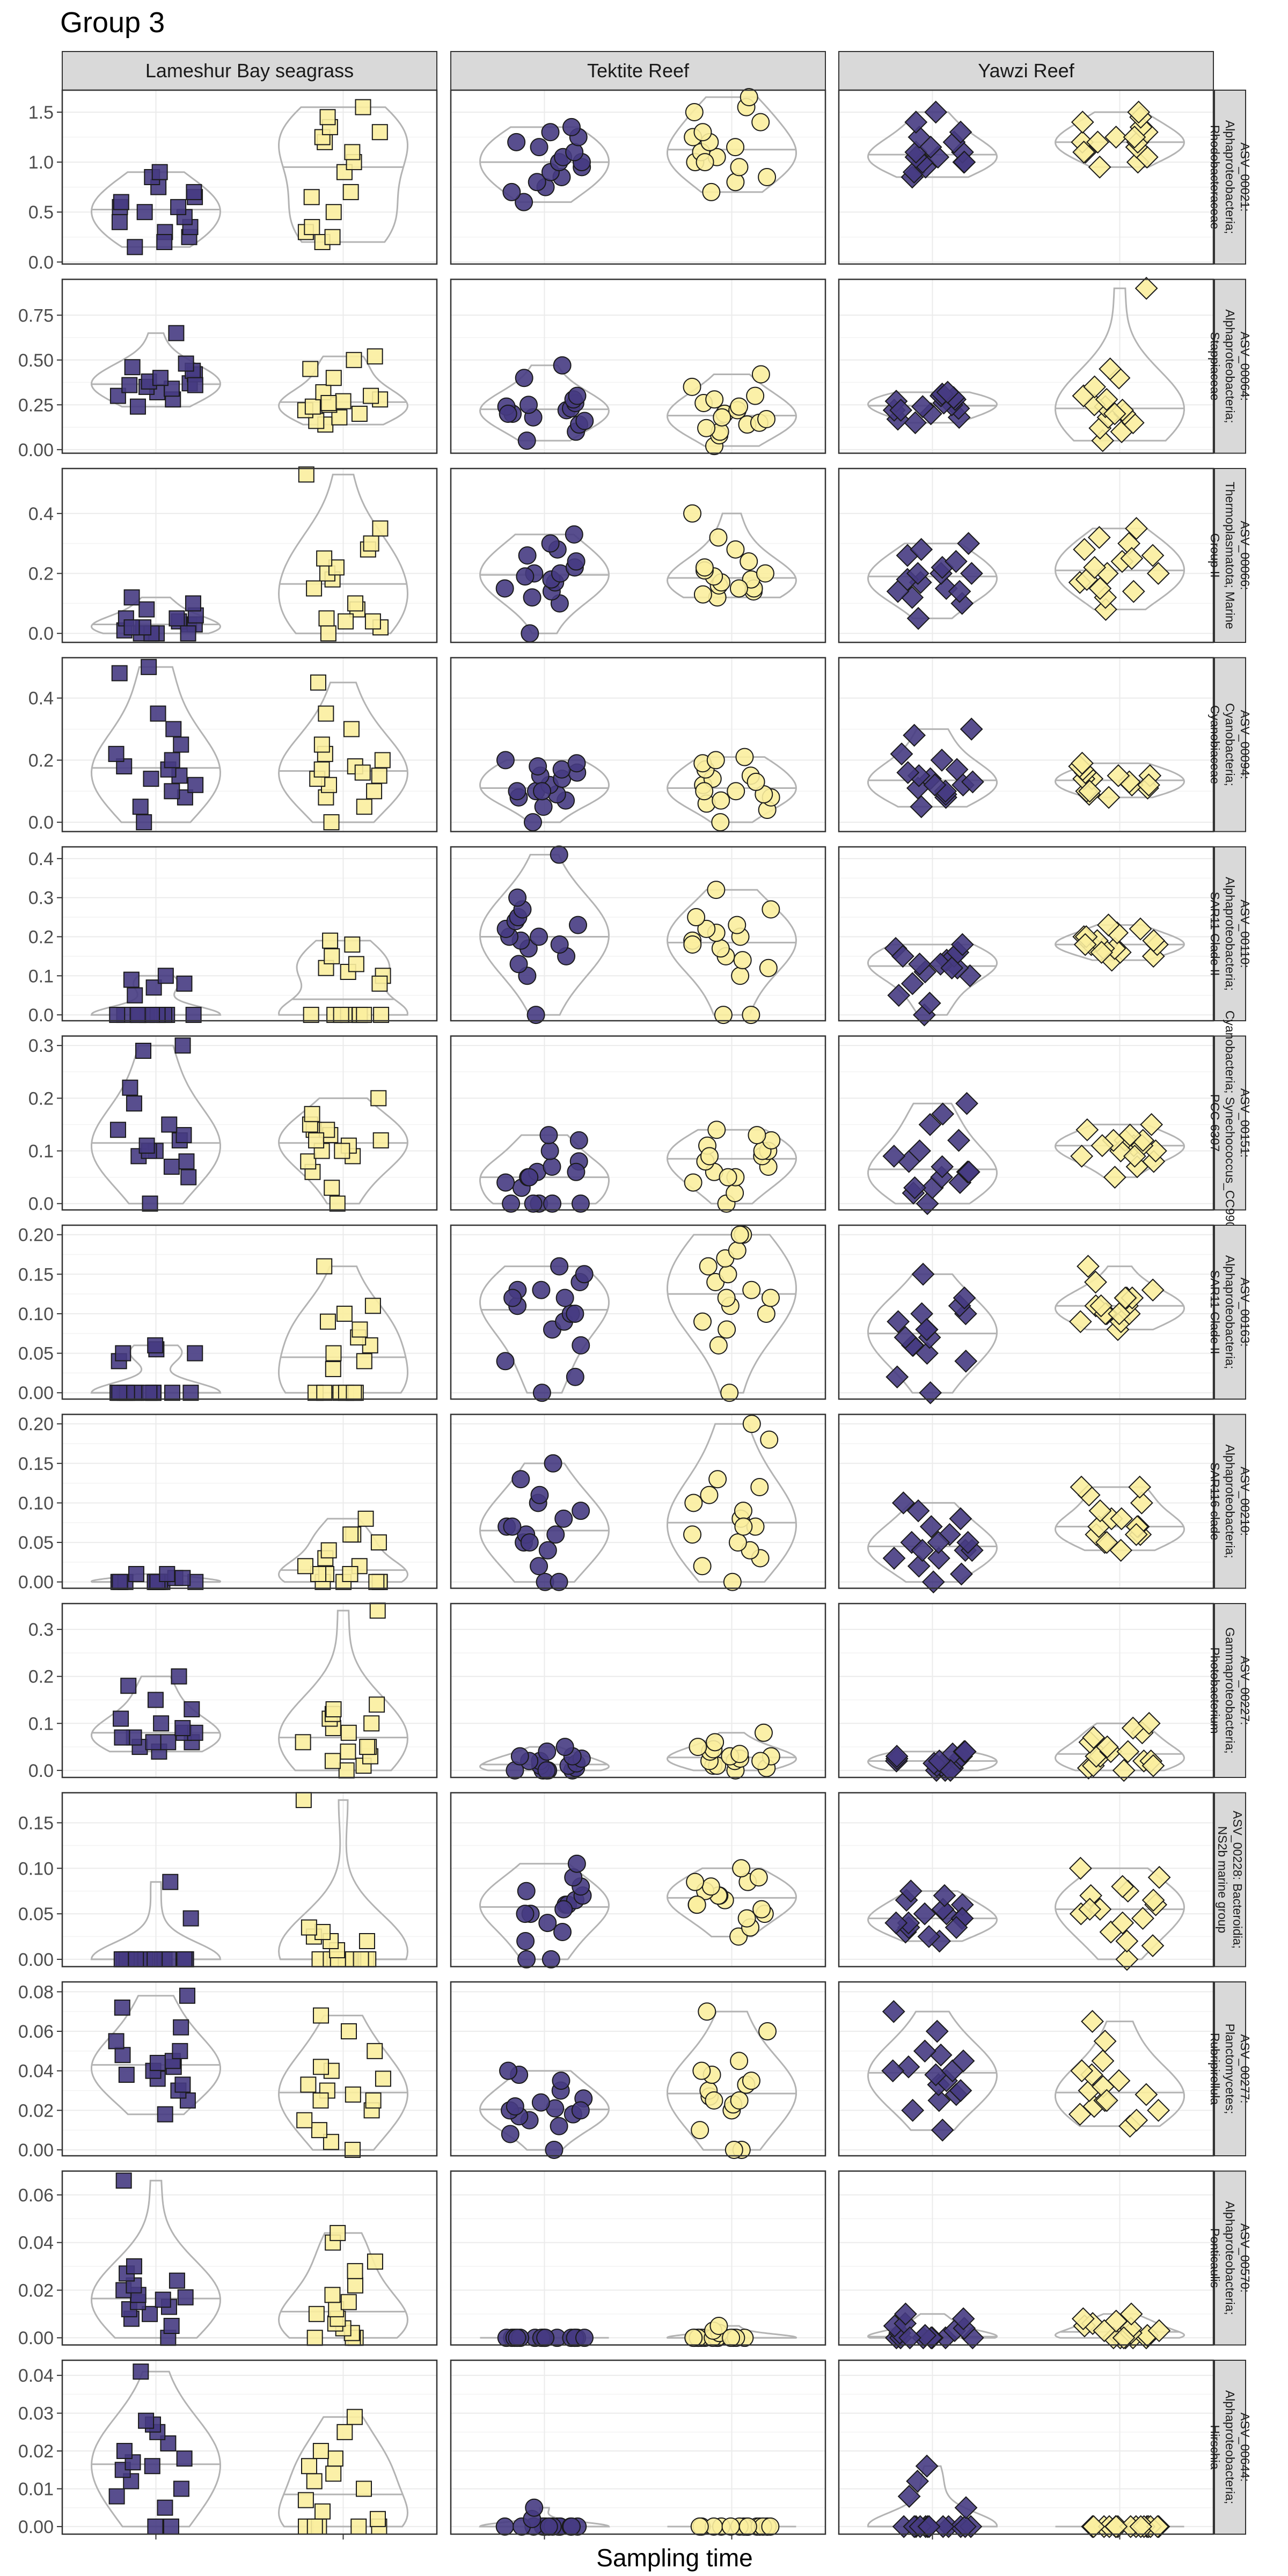  I want to click on y-tick-label: 0.15, so click(36, 1464).